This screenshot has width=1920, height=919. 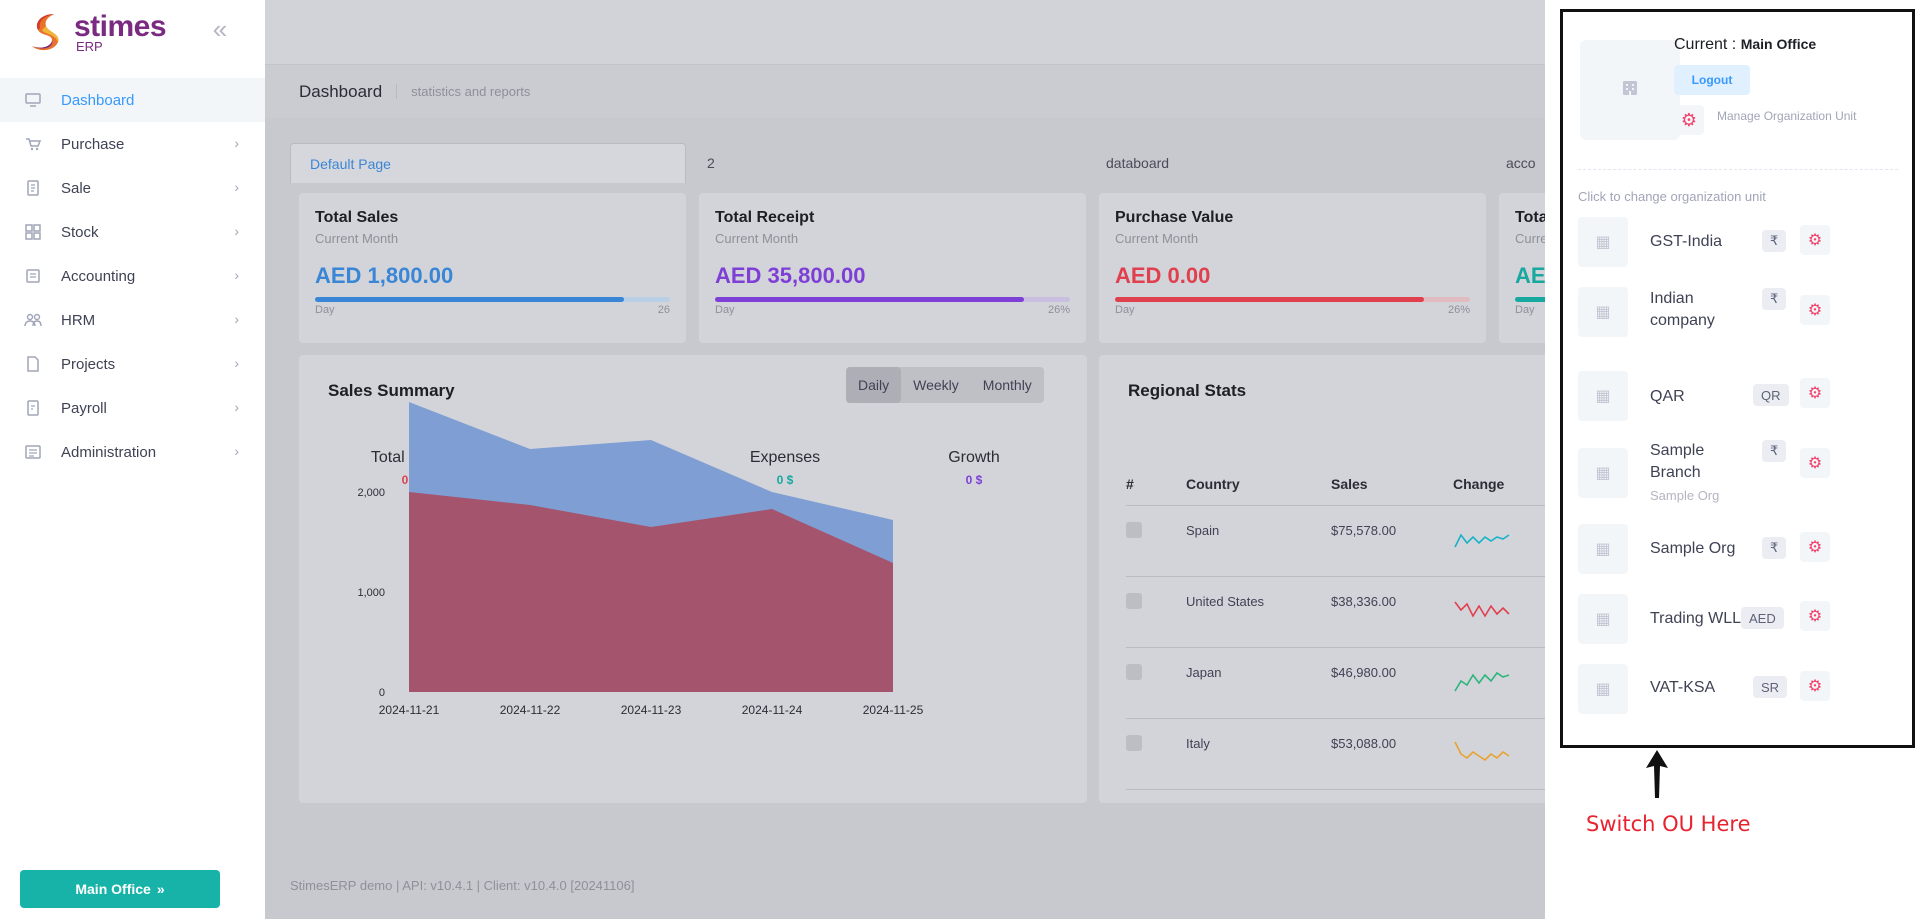 I want to click on stat-subtitle: Curre, so click(x=1531, y=238).